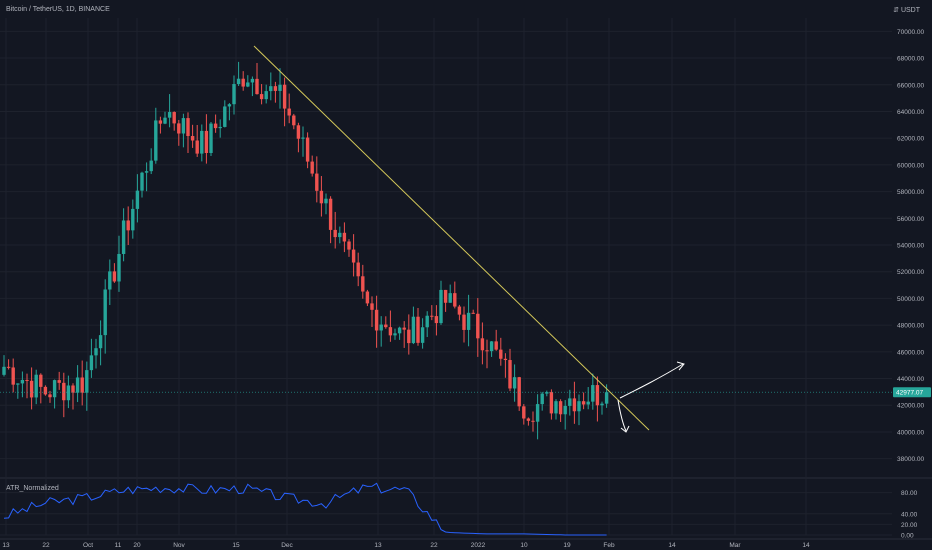  What do you see at coordinates (680, 366) in the screenshot?
I see `arrow-up-head` at bounding box center [680, 366].